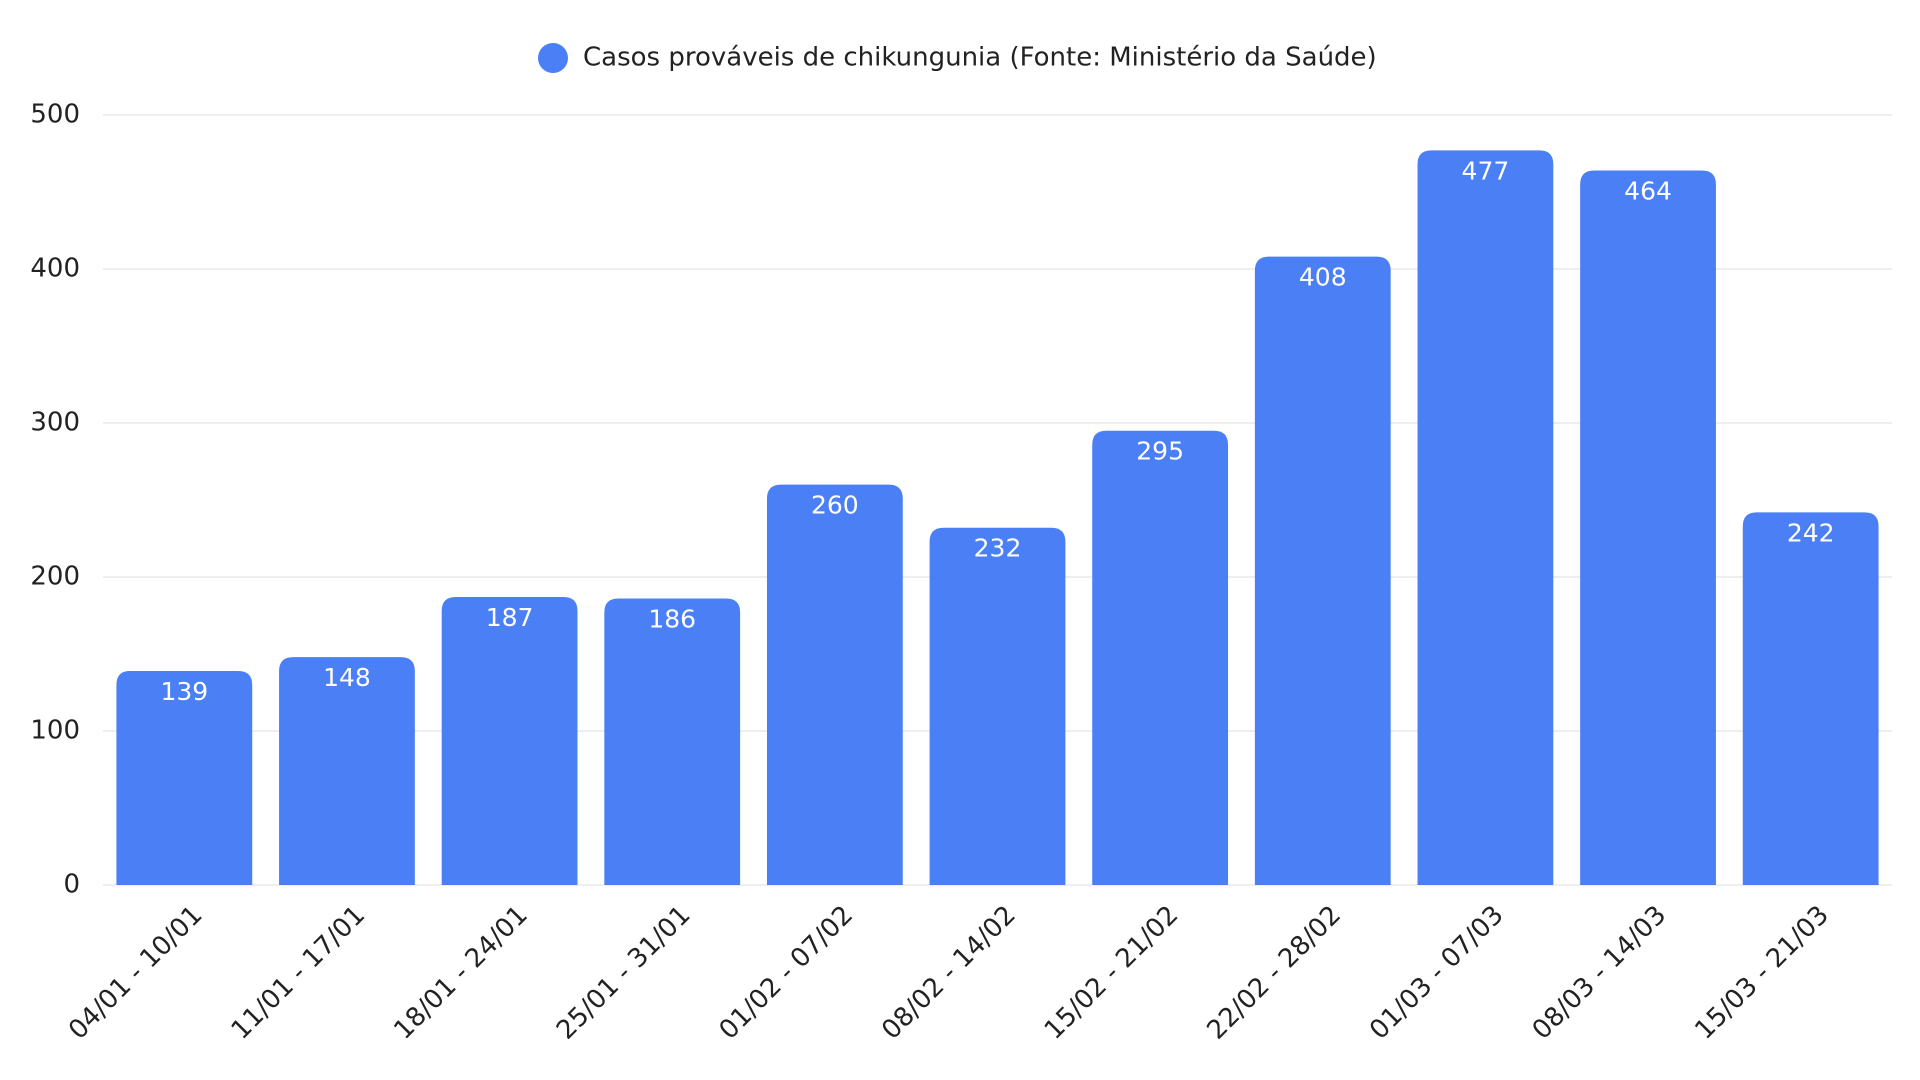 This screenshot has width=1920, height=1080. What do you see at coordinates (55, 423) in the screenshot?
I see `y-tick-label: 300` at bounding box center [55, 423].